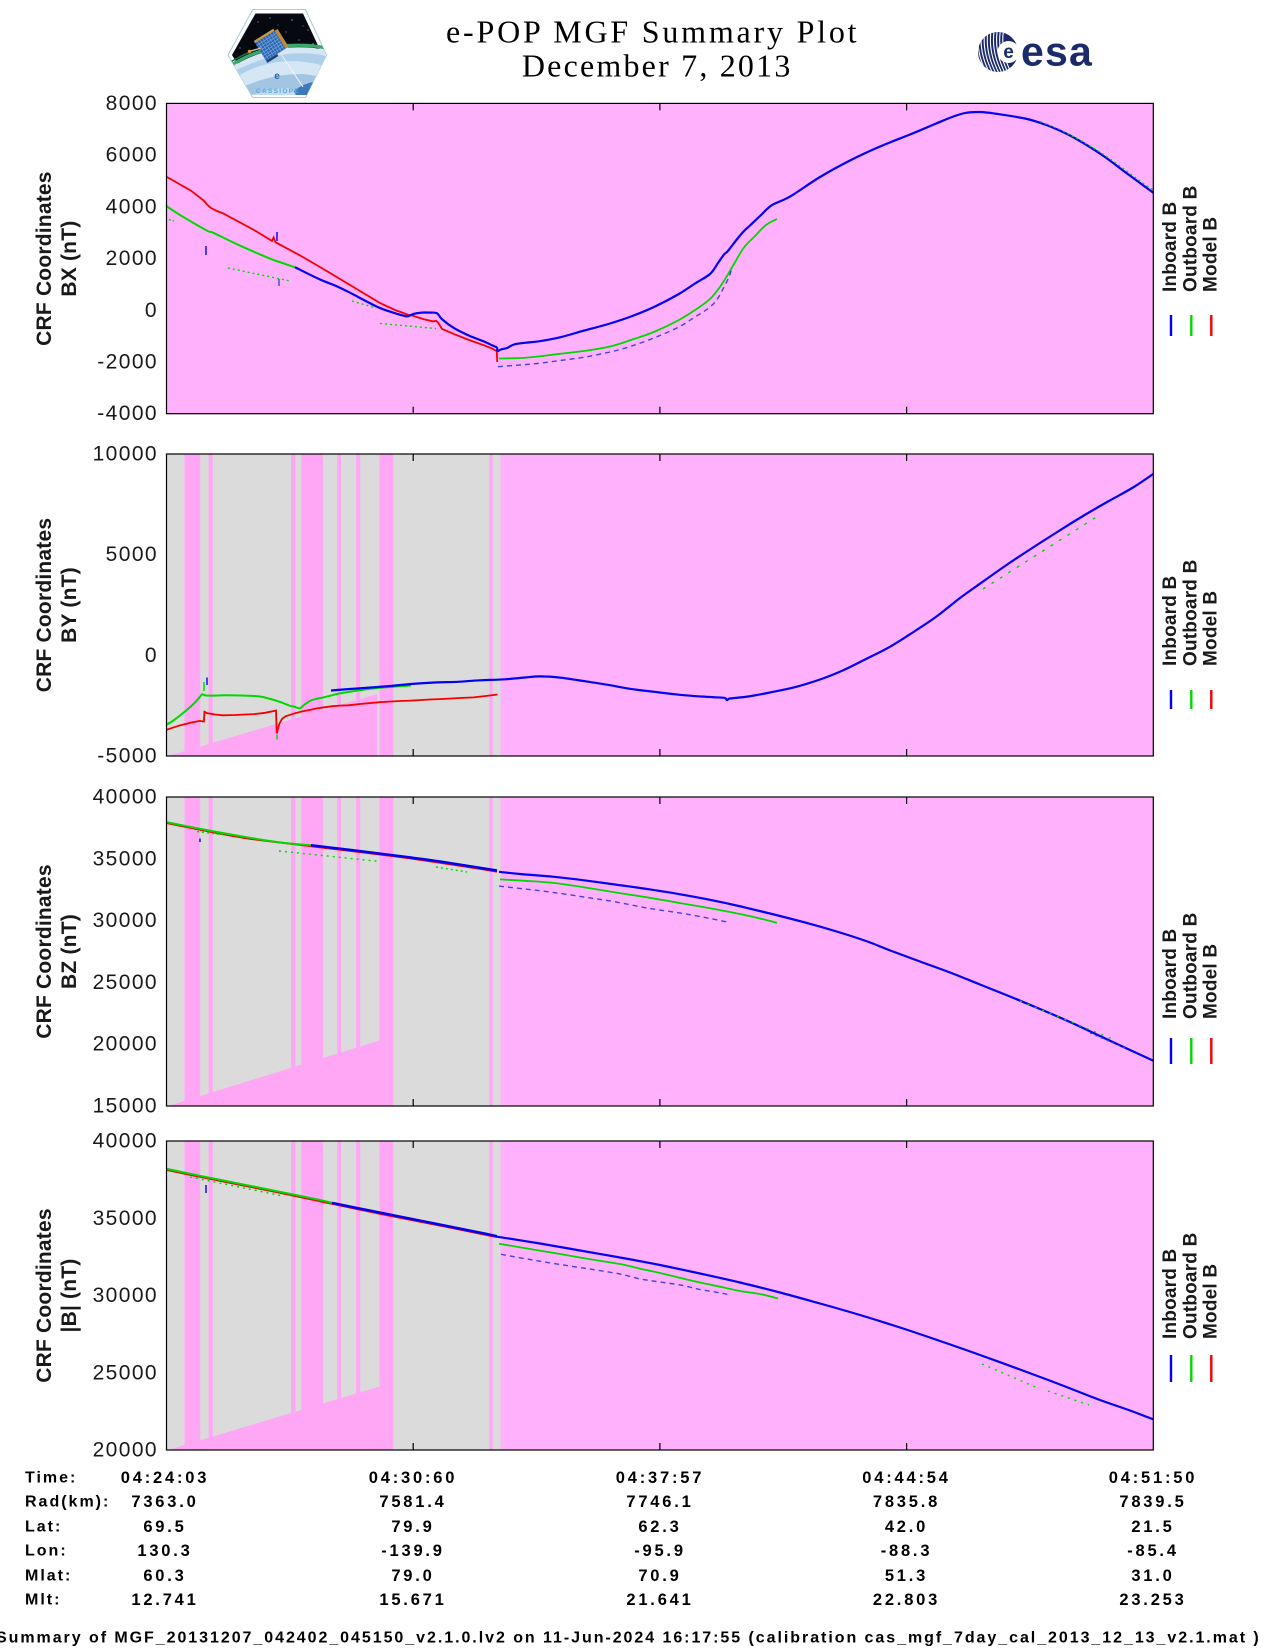 The image size is (1275, 1650). What do you see at coordinates (127, 362) in the screenshot?
I see `svg-text: -2000` at bounding box center [127, 362].